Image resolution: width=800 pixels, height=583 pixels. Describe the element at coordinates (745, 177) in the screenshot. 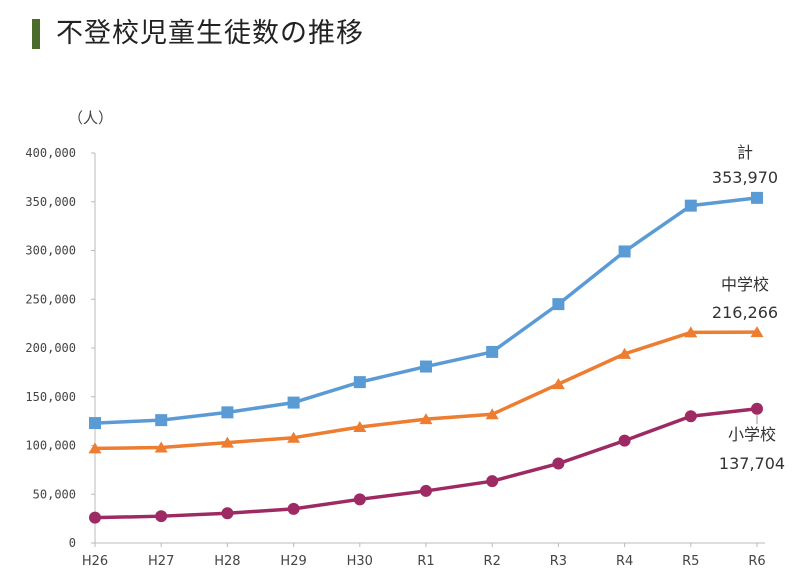

I see `series-end-value-label: 353,970` at that location.